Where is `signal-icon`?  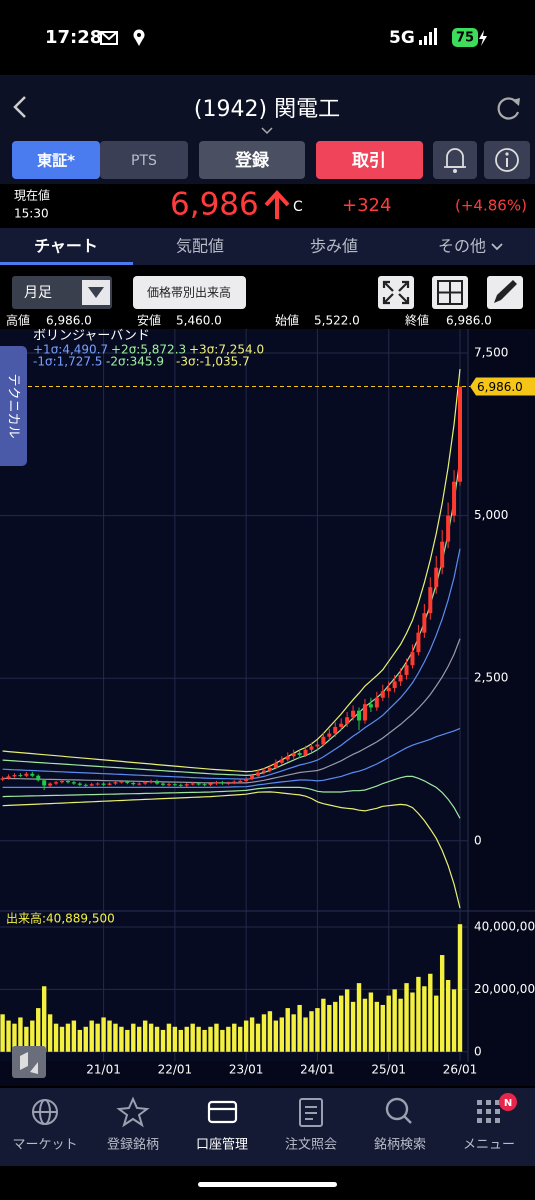
signal-icon is located at coordinates (428, 36).